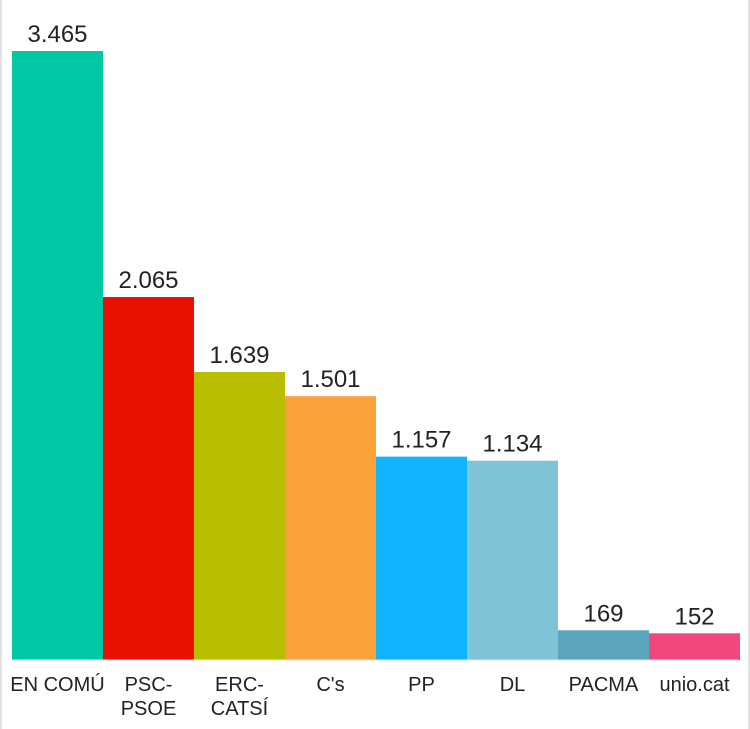  I want to click on bar-value-label-7: 152, so click(694, 616).